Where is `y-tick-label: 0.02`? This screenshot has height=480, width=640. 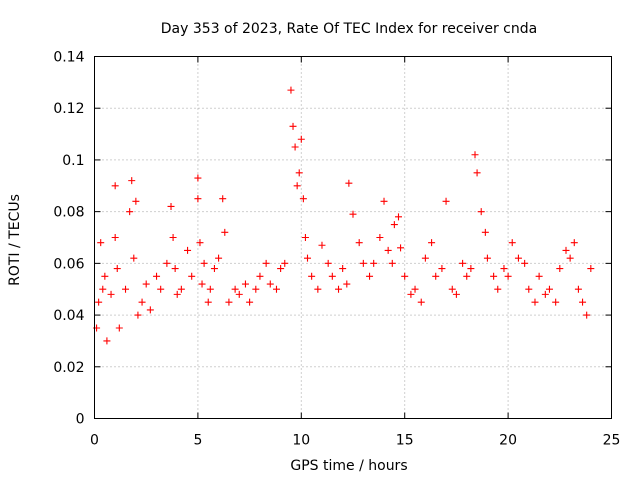 y-tick-label: 0.02 is located at coordinates (68, 368).